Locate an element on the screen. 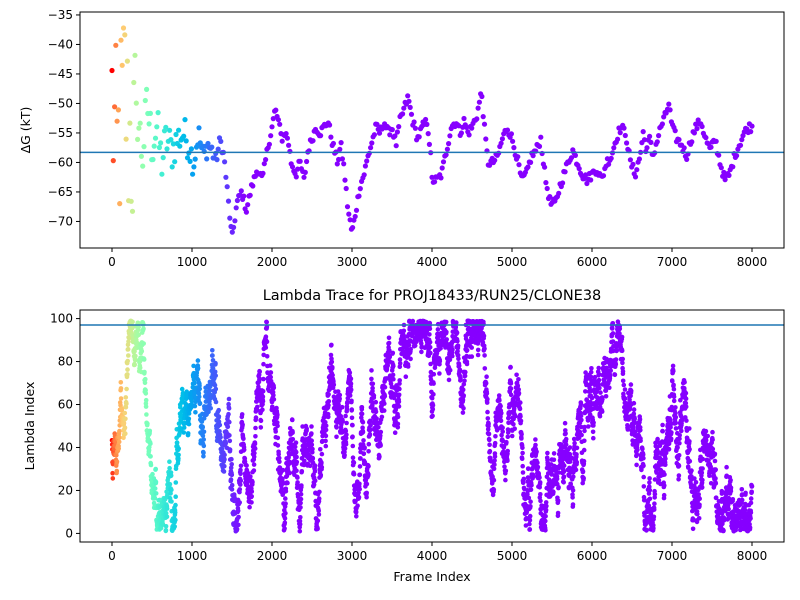 The width and height of the screenshot is (800, 600). x-tick-label: 8000 is located at coordinates (752, 262).